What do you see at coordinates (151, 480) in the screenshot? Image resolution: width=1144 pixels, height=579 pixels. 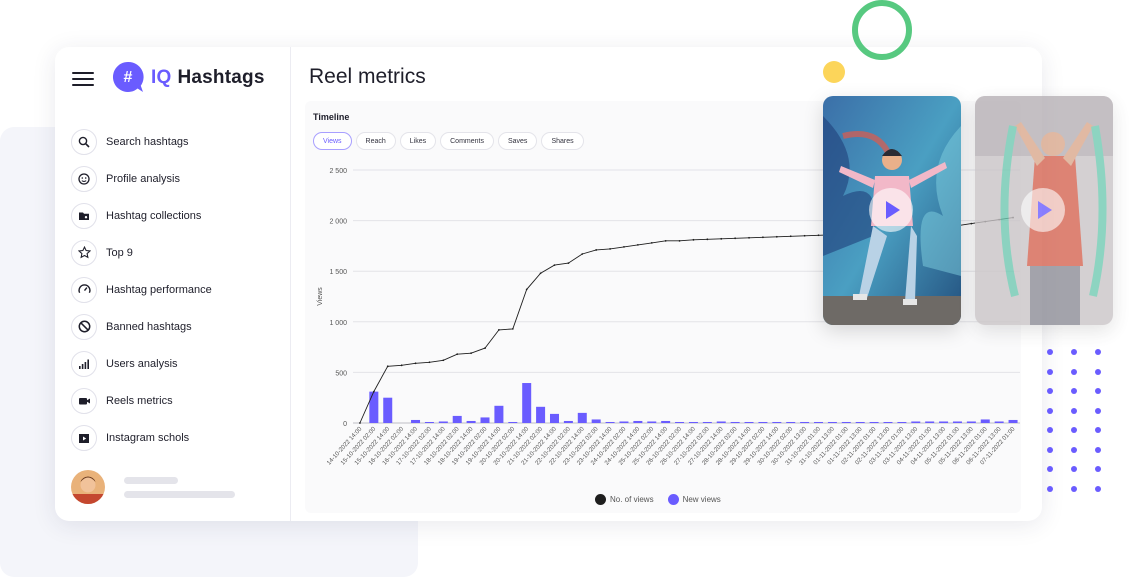 I see `user-name-placeholder` at bounding box center [151, 480].